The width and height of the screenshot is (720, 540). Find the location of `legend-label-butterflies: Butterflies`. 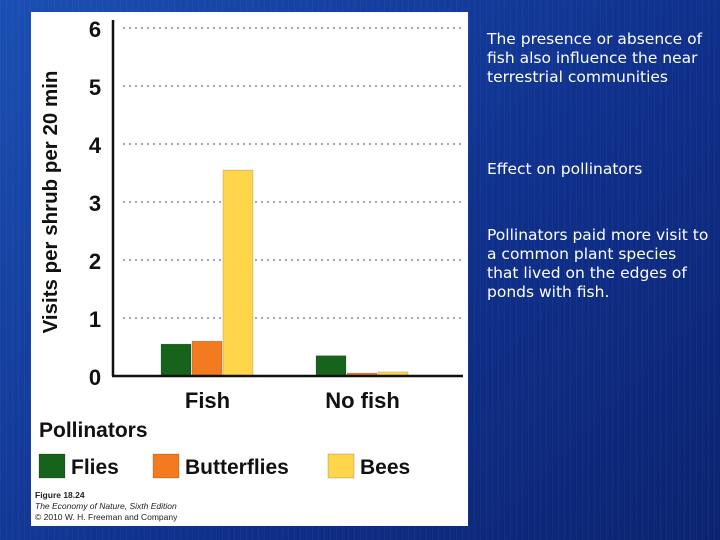

legend-label-butterflies: Butterflies is located at coordinates (237, 467).